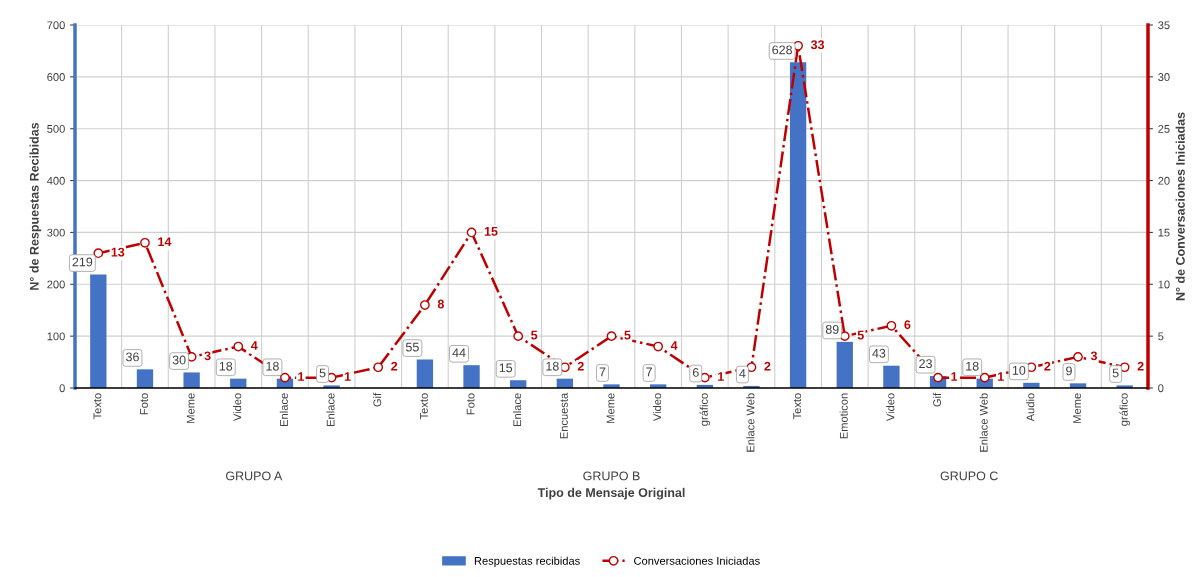 Image resolution: width=1203 pixels, height=577 pixels. Describe the element at coordinates (56, 25) in the screenshot. I see `y-tick-label: 700` at that location.